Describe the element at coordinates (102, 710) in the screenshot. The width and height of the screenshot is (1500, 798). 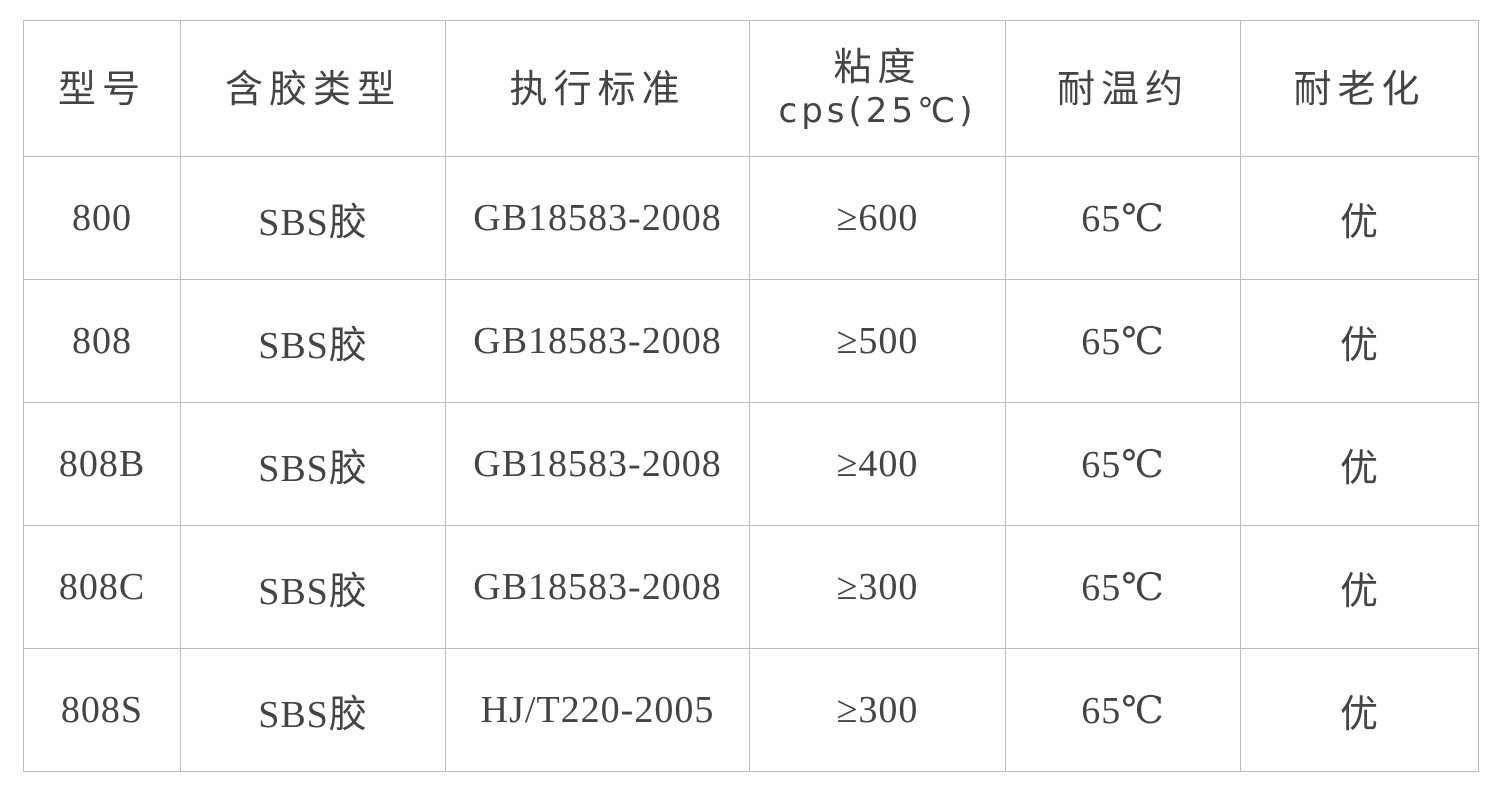
I see `cell-model: 808S` at that location.